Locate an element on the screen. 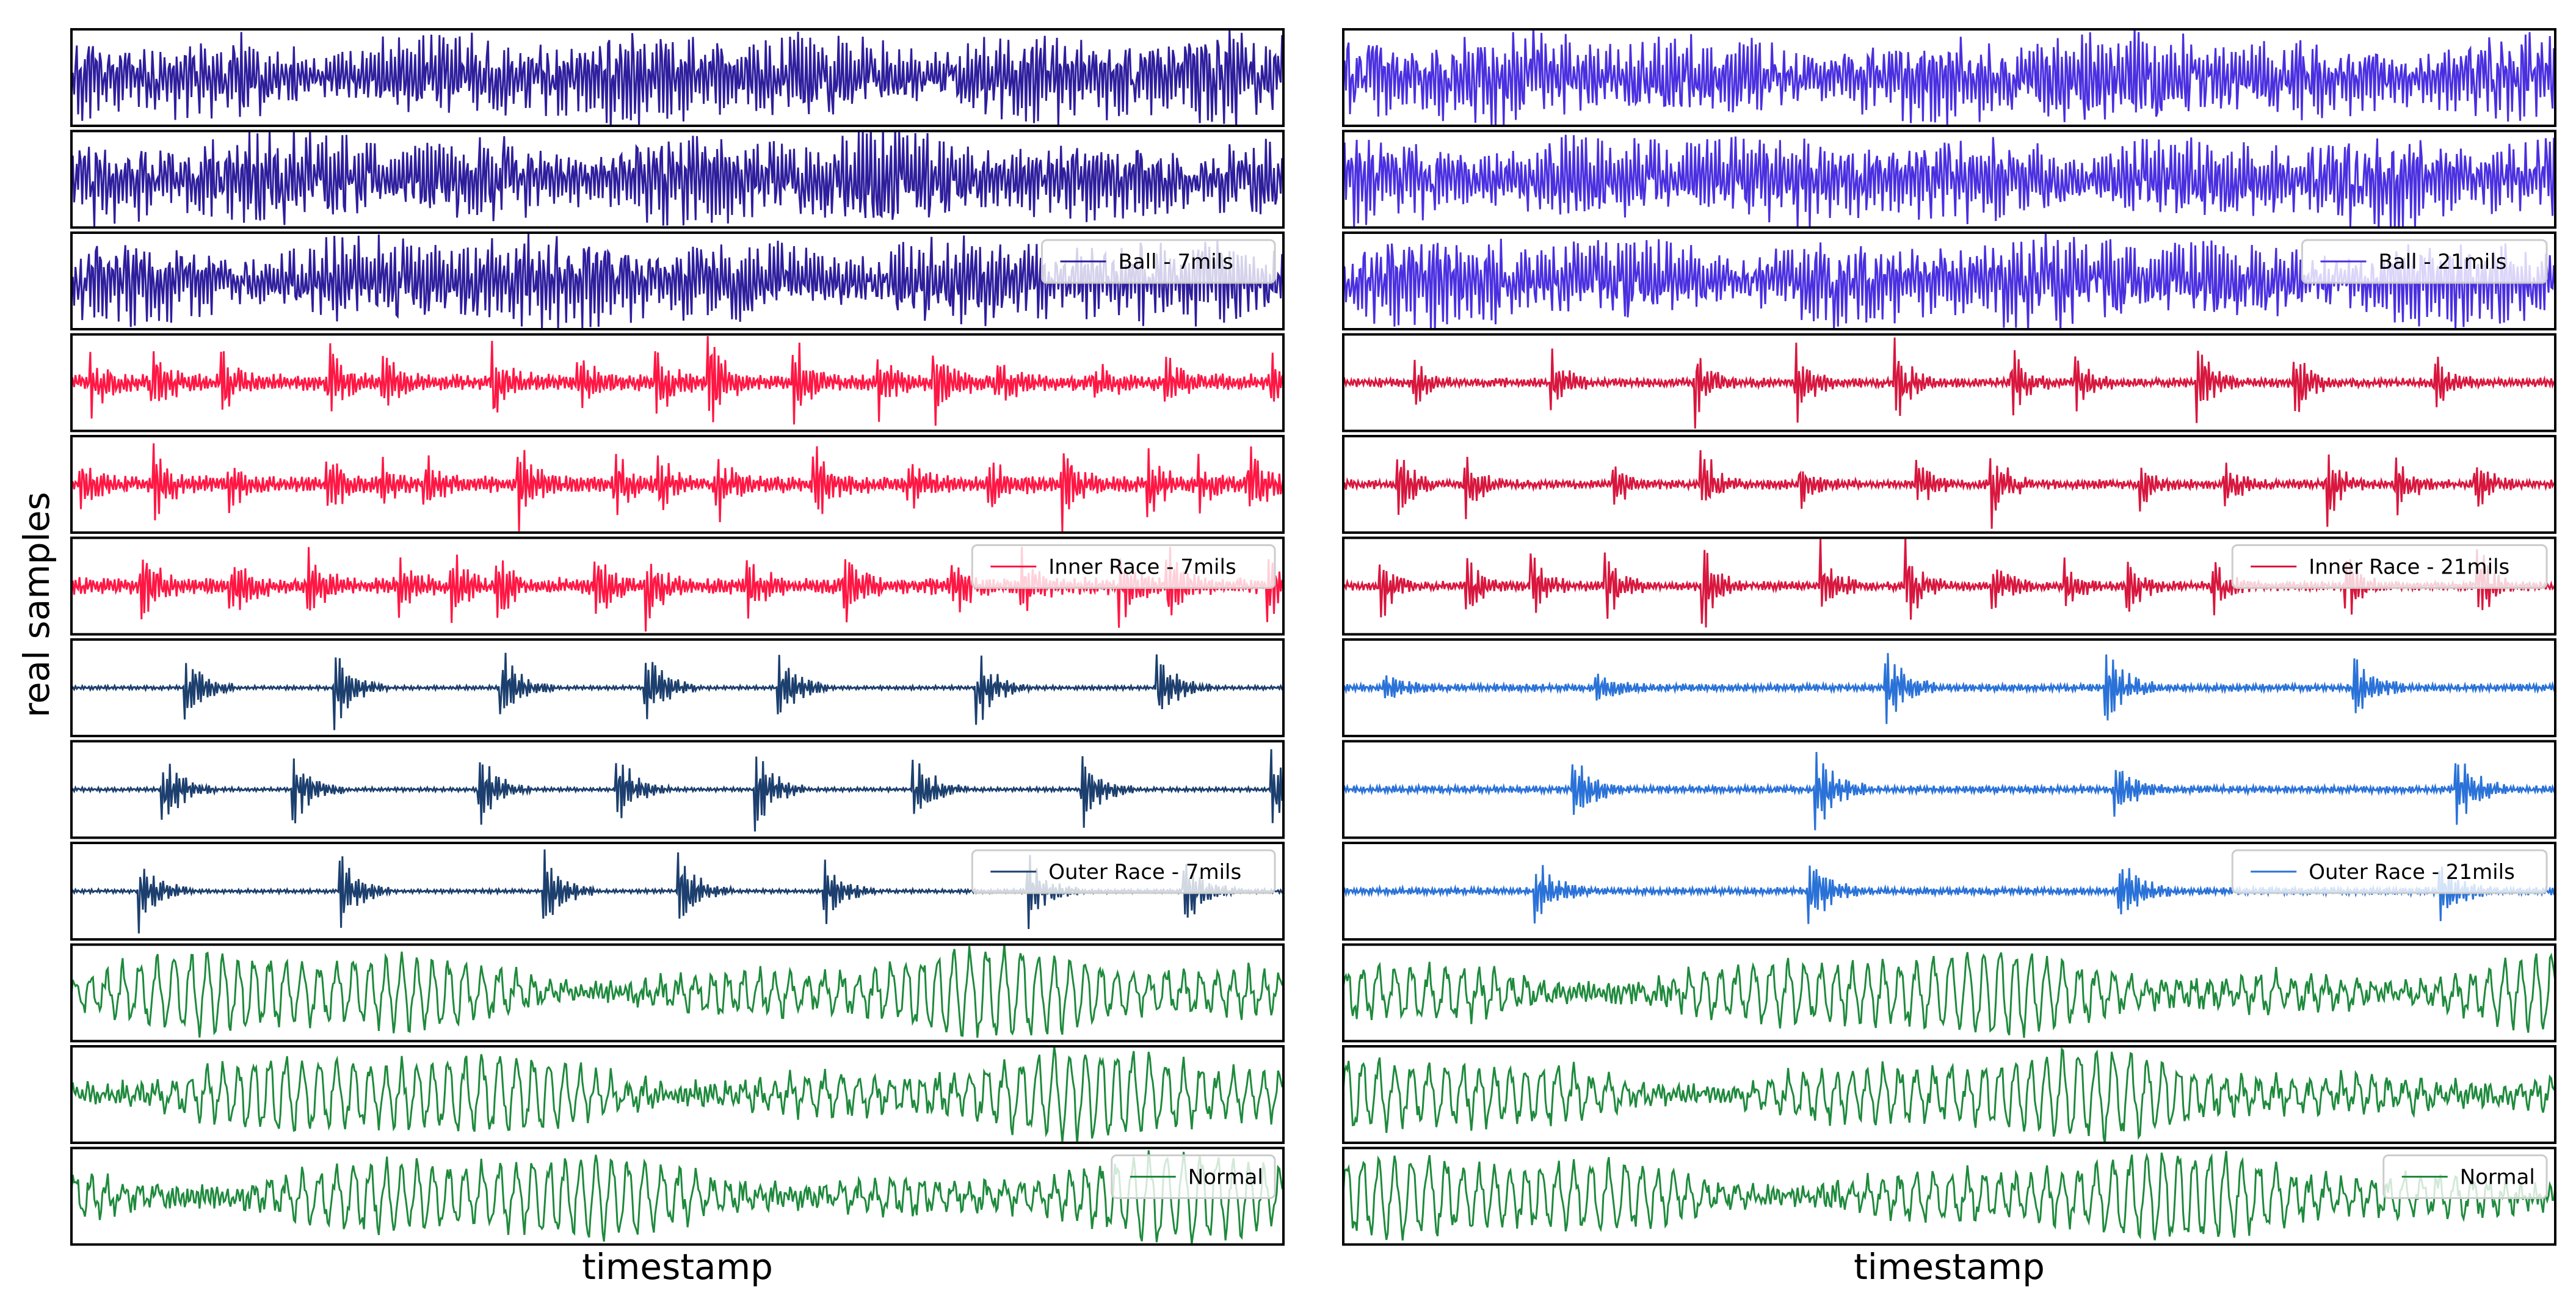  legend-label: Ball - 21mils is located at coordinates (2442, 262).